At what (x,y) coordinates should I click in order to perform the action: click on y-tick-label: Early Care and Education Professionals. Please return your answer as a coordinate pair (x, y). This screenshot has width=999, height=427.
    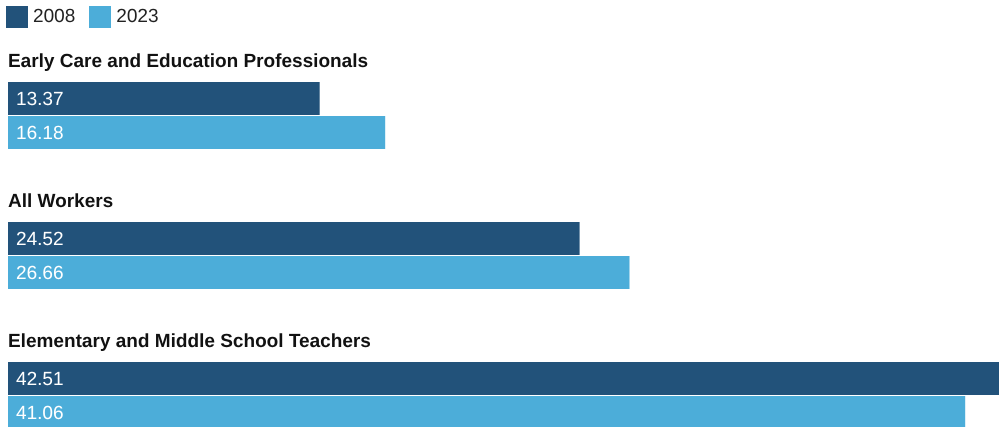
    Looking at the image, I should click on (189, 62).